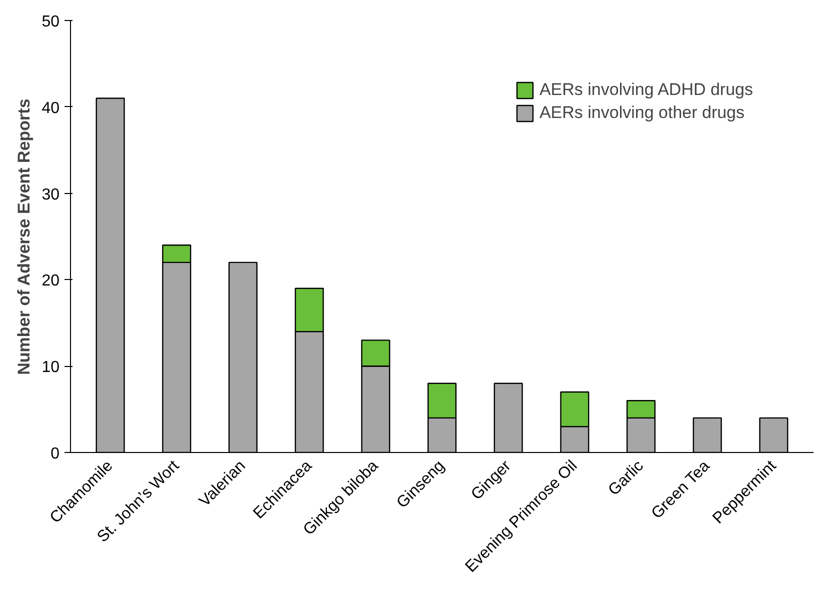 The image size is (833, 592). I want to click on y-tick-label: 10, so click(51, 367).